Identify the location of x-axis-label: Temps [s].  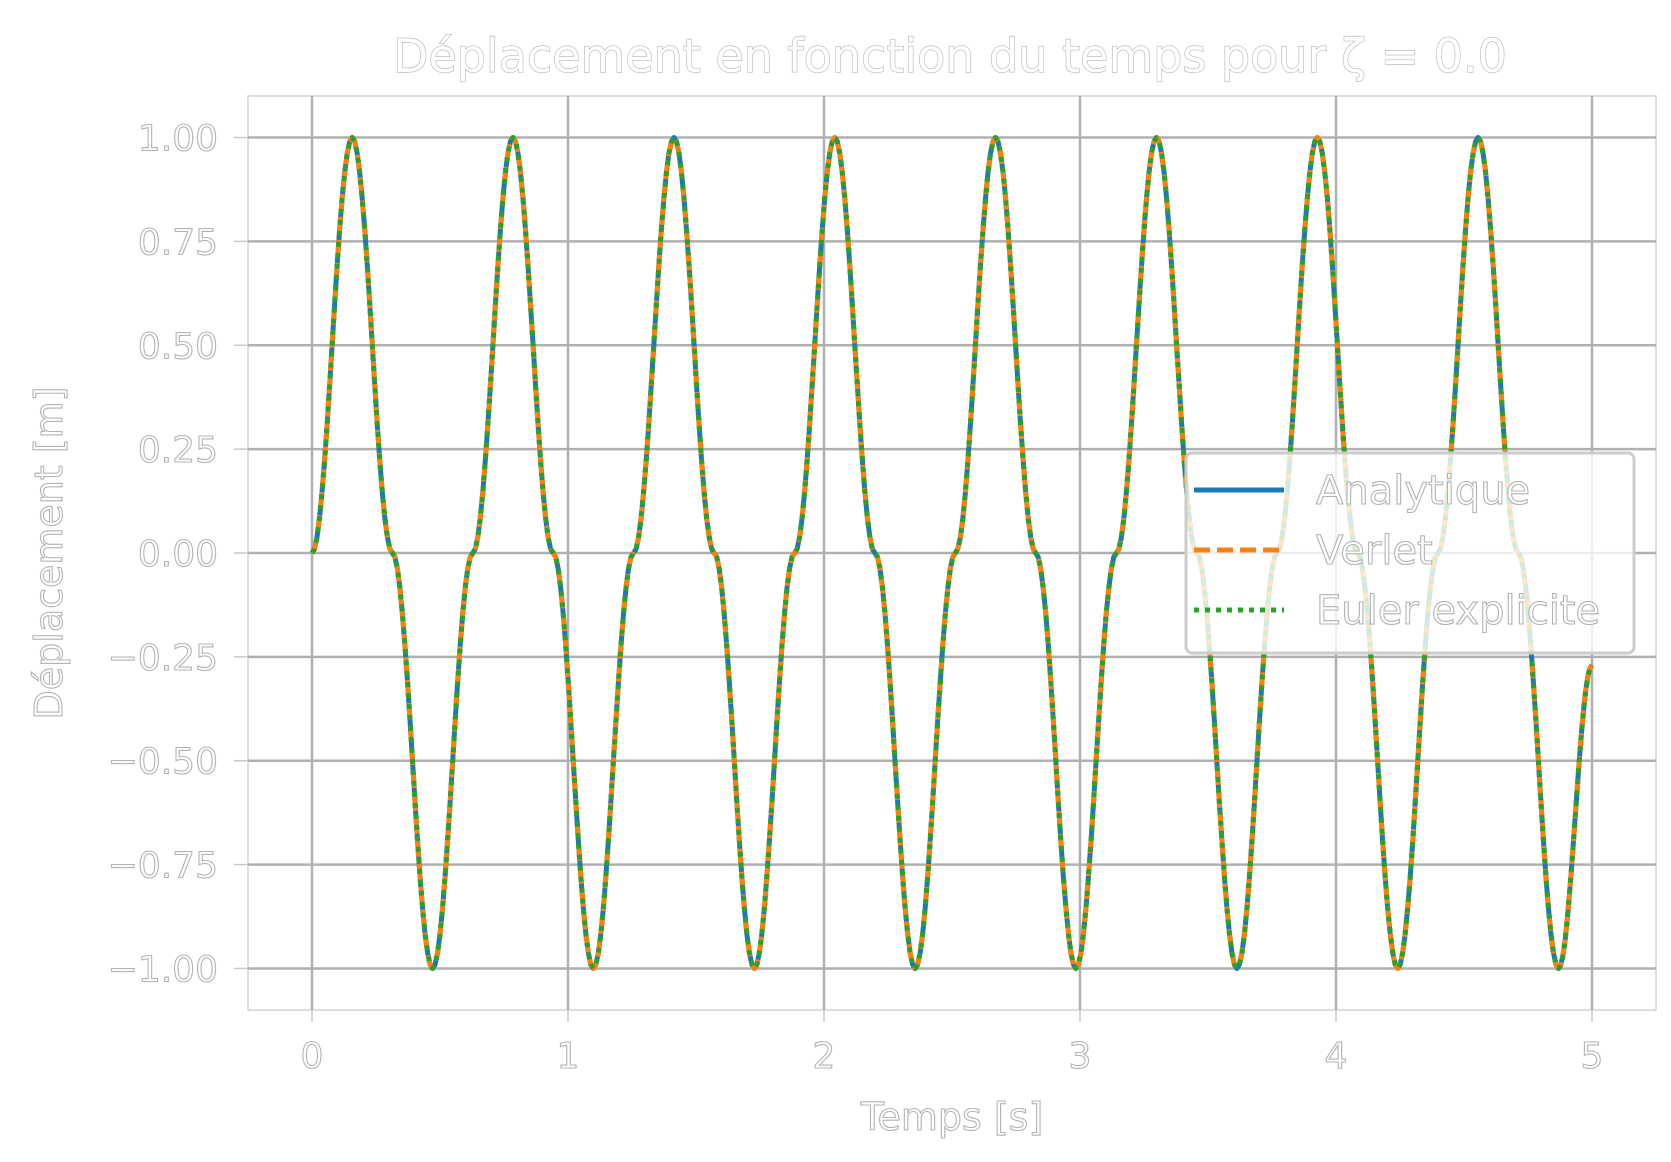
(952, 1117).